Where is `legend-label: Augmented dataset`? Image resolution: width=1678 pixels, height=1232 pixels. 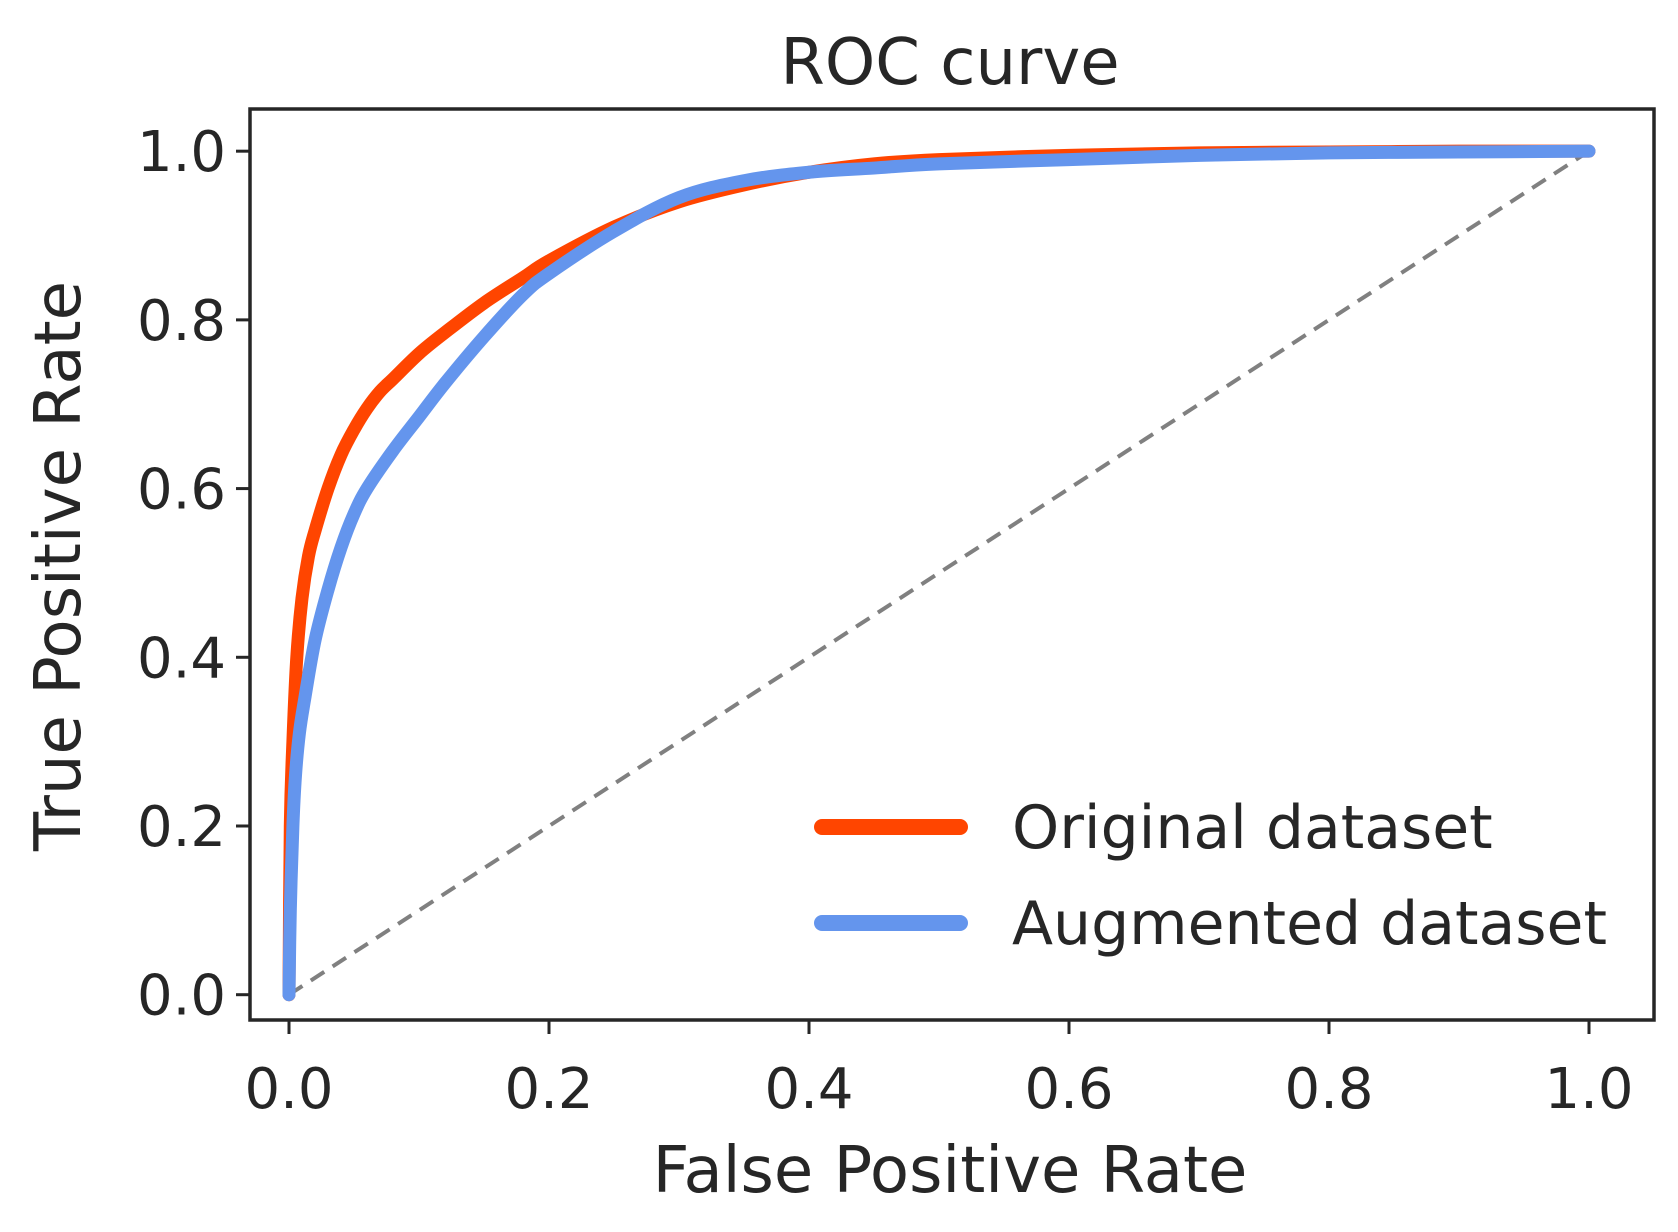 legend-label: Augmented dataset is located at coordinates (1309, 924).